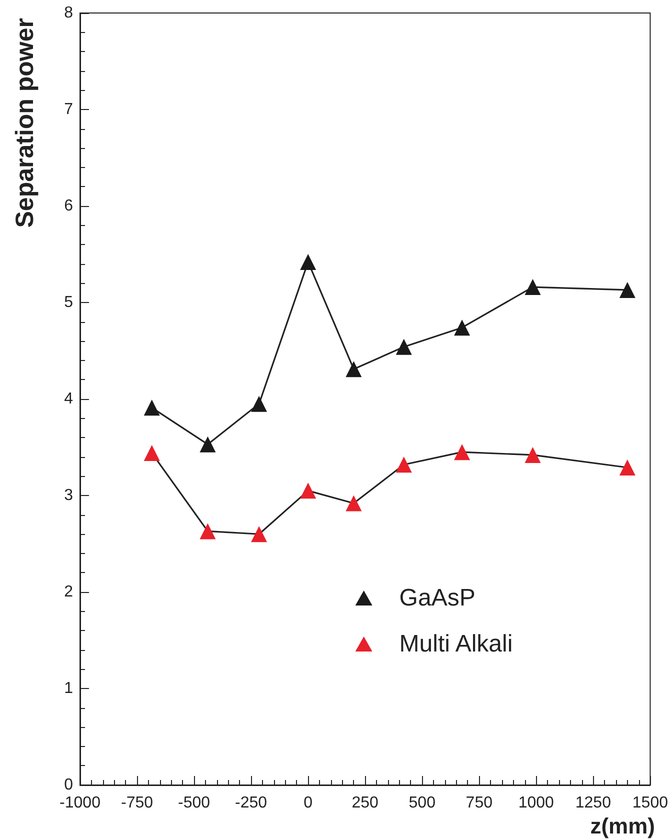 Image resolution: width=671 pixels, height=839 pixels. Describe the element at coordinates (593, 803) in the screenshot. I see `x-tick-label: 1250` at that location.